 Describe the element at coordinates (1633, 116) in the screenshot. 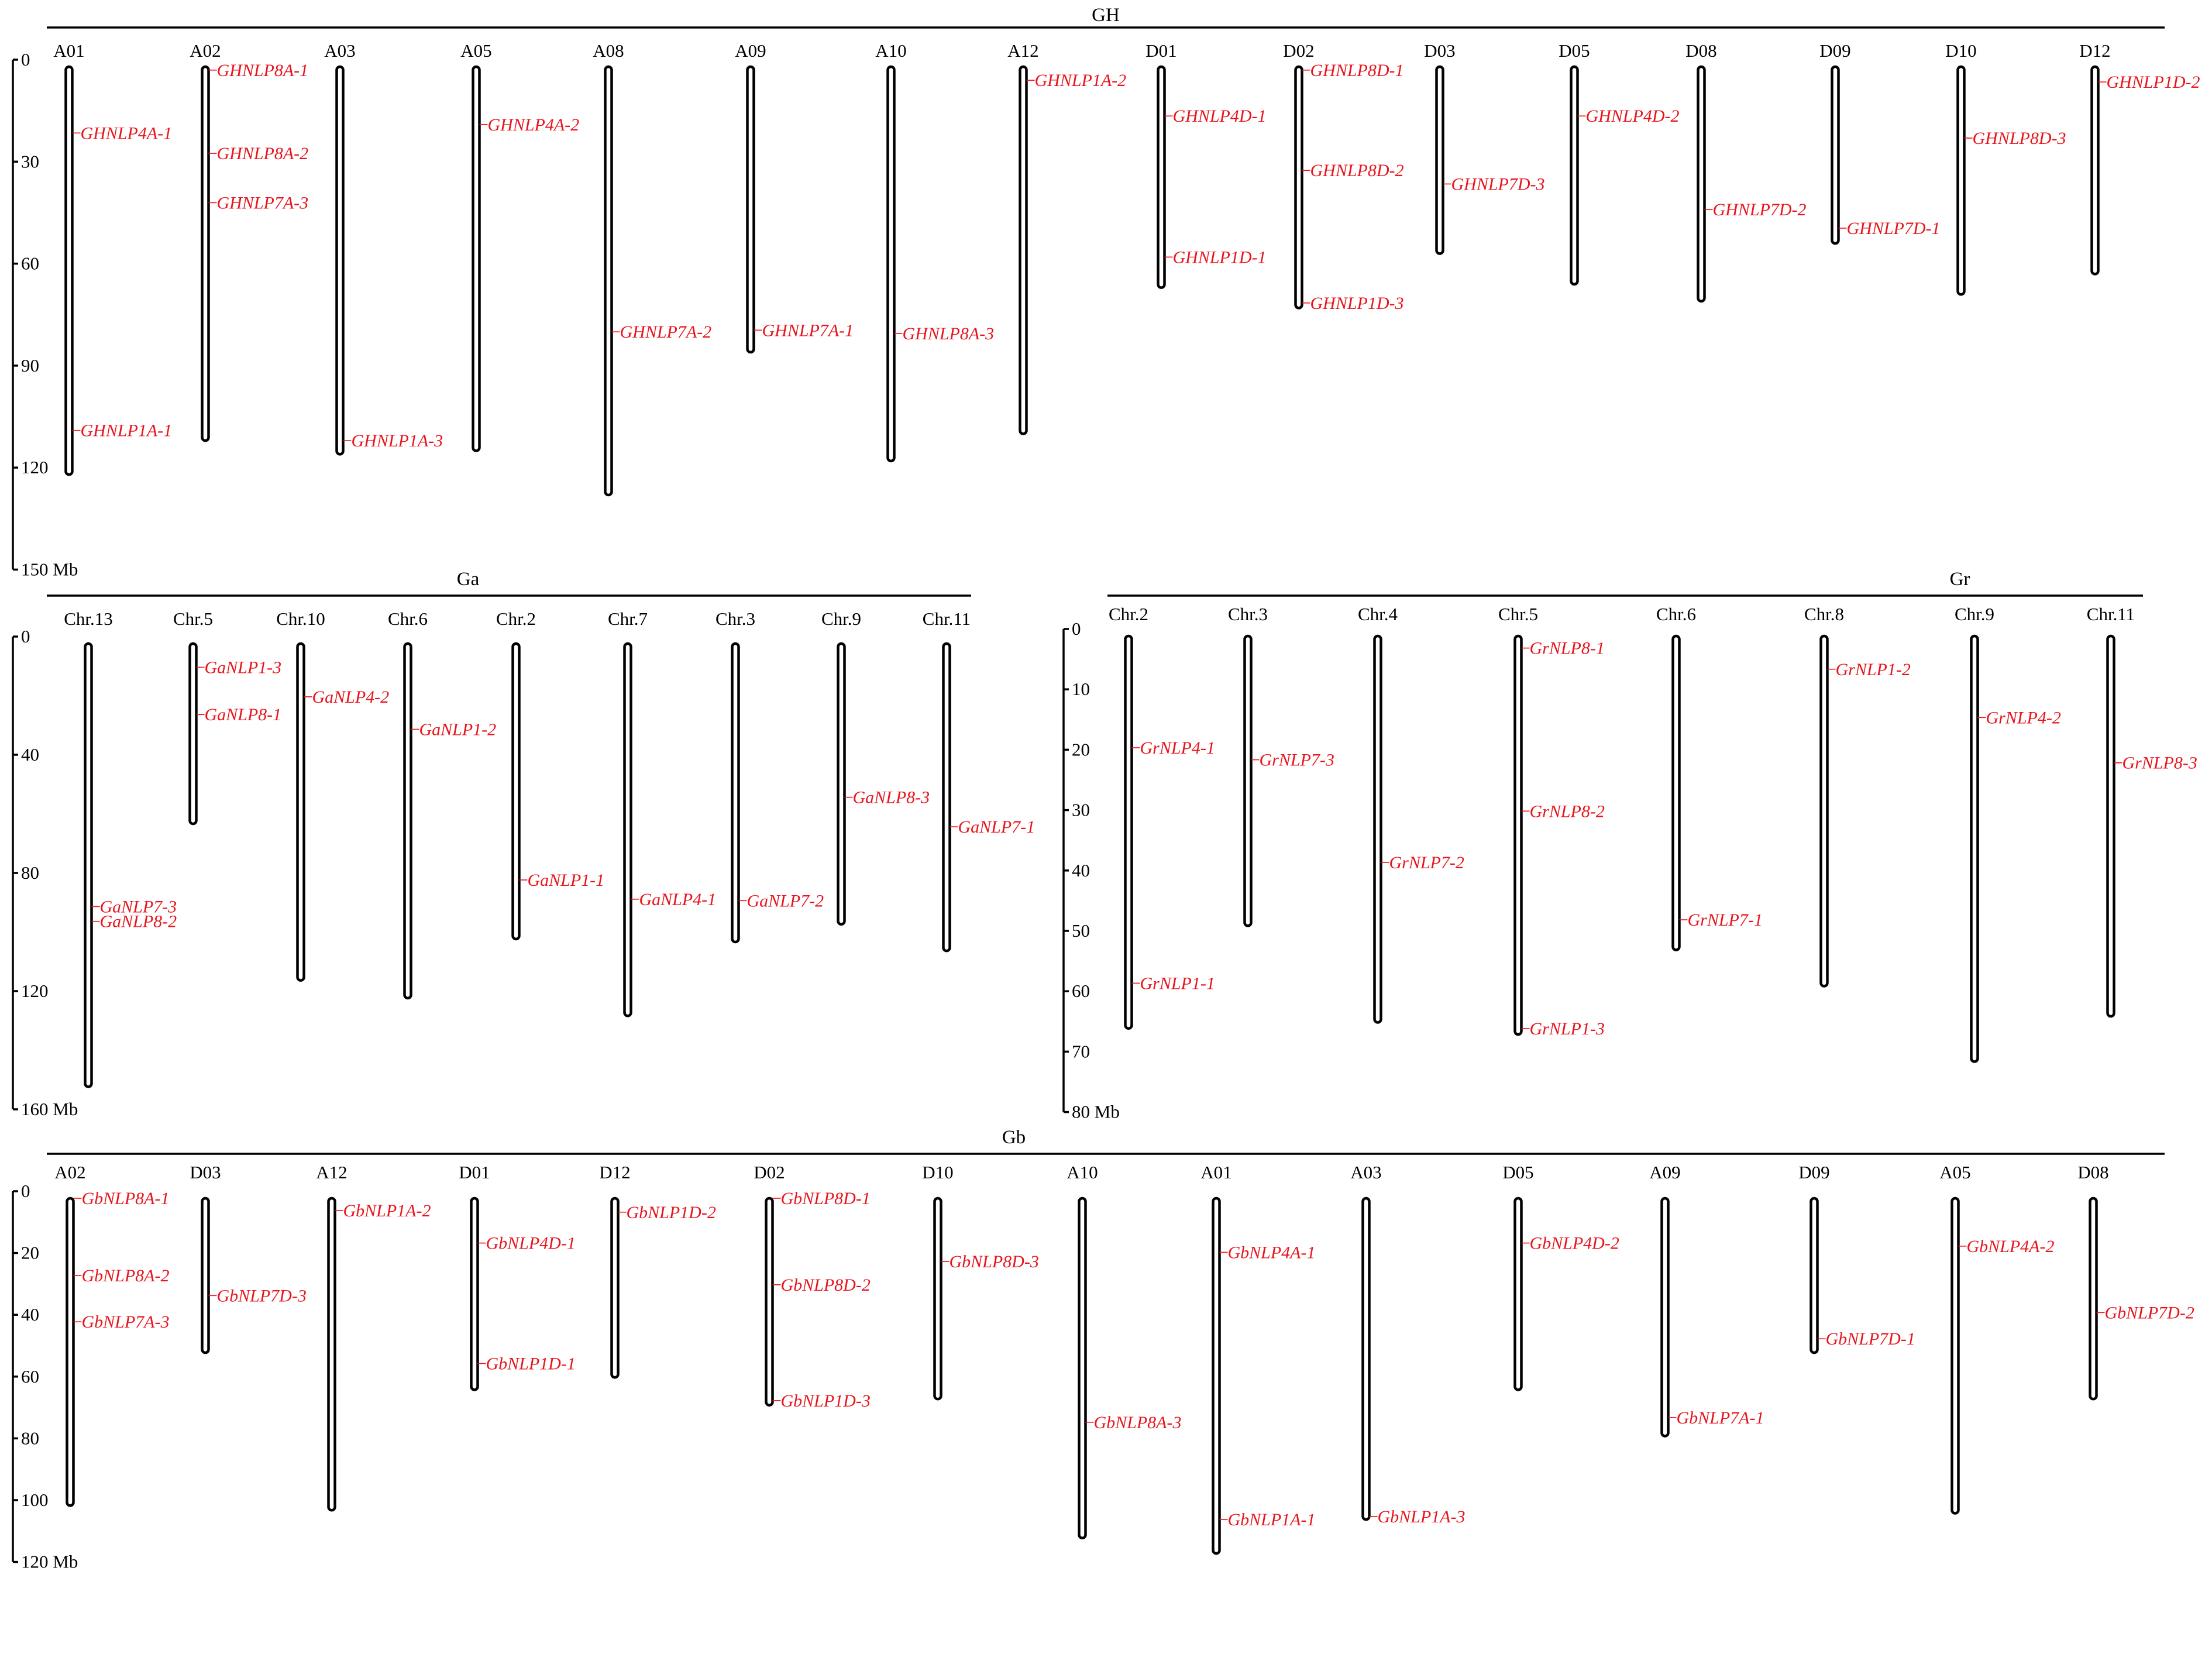

I see `gene-label: GHNLP4D-2` at that location.